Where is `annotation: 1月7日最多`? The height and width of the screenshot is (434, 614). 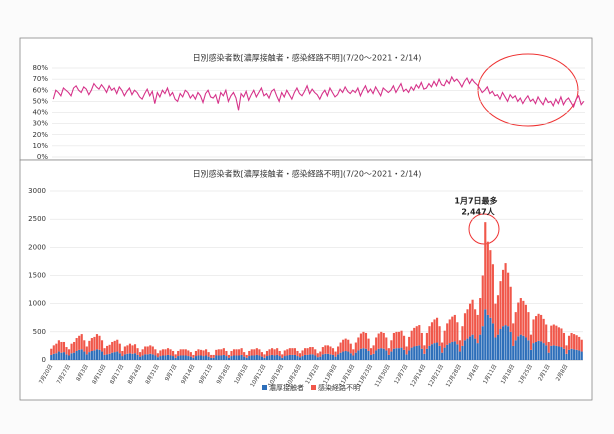
annotation: 1月7日最多 is located at coordinates (475, 201).